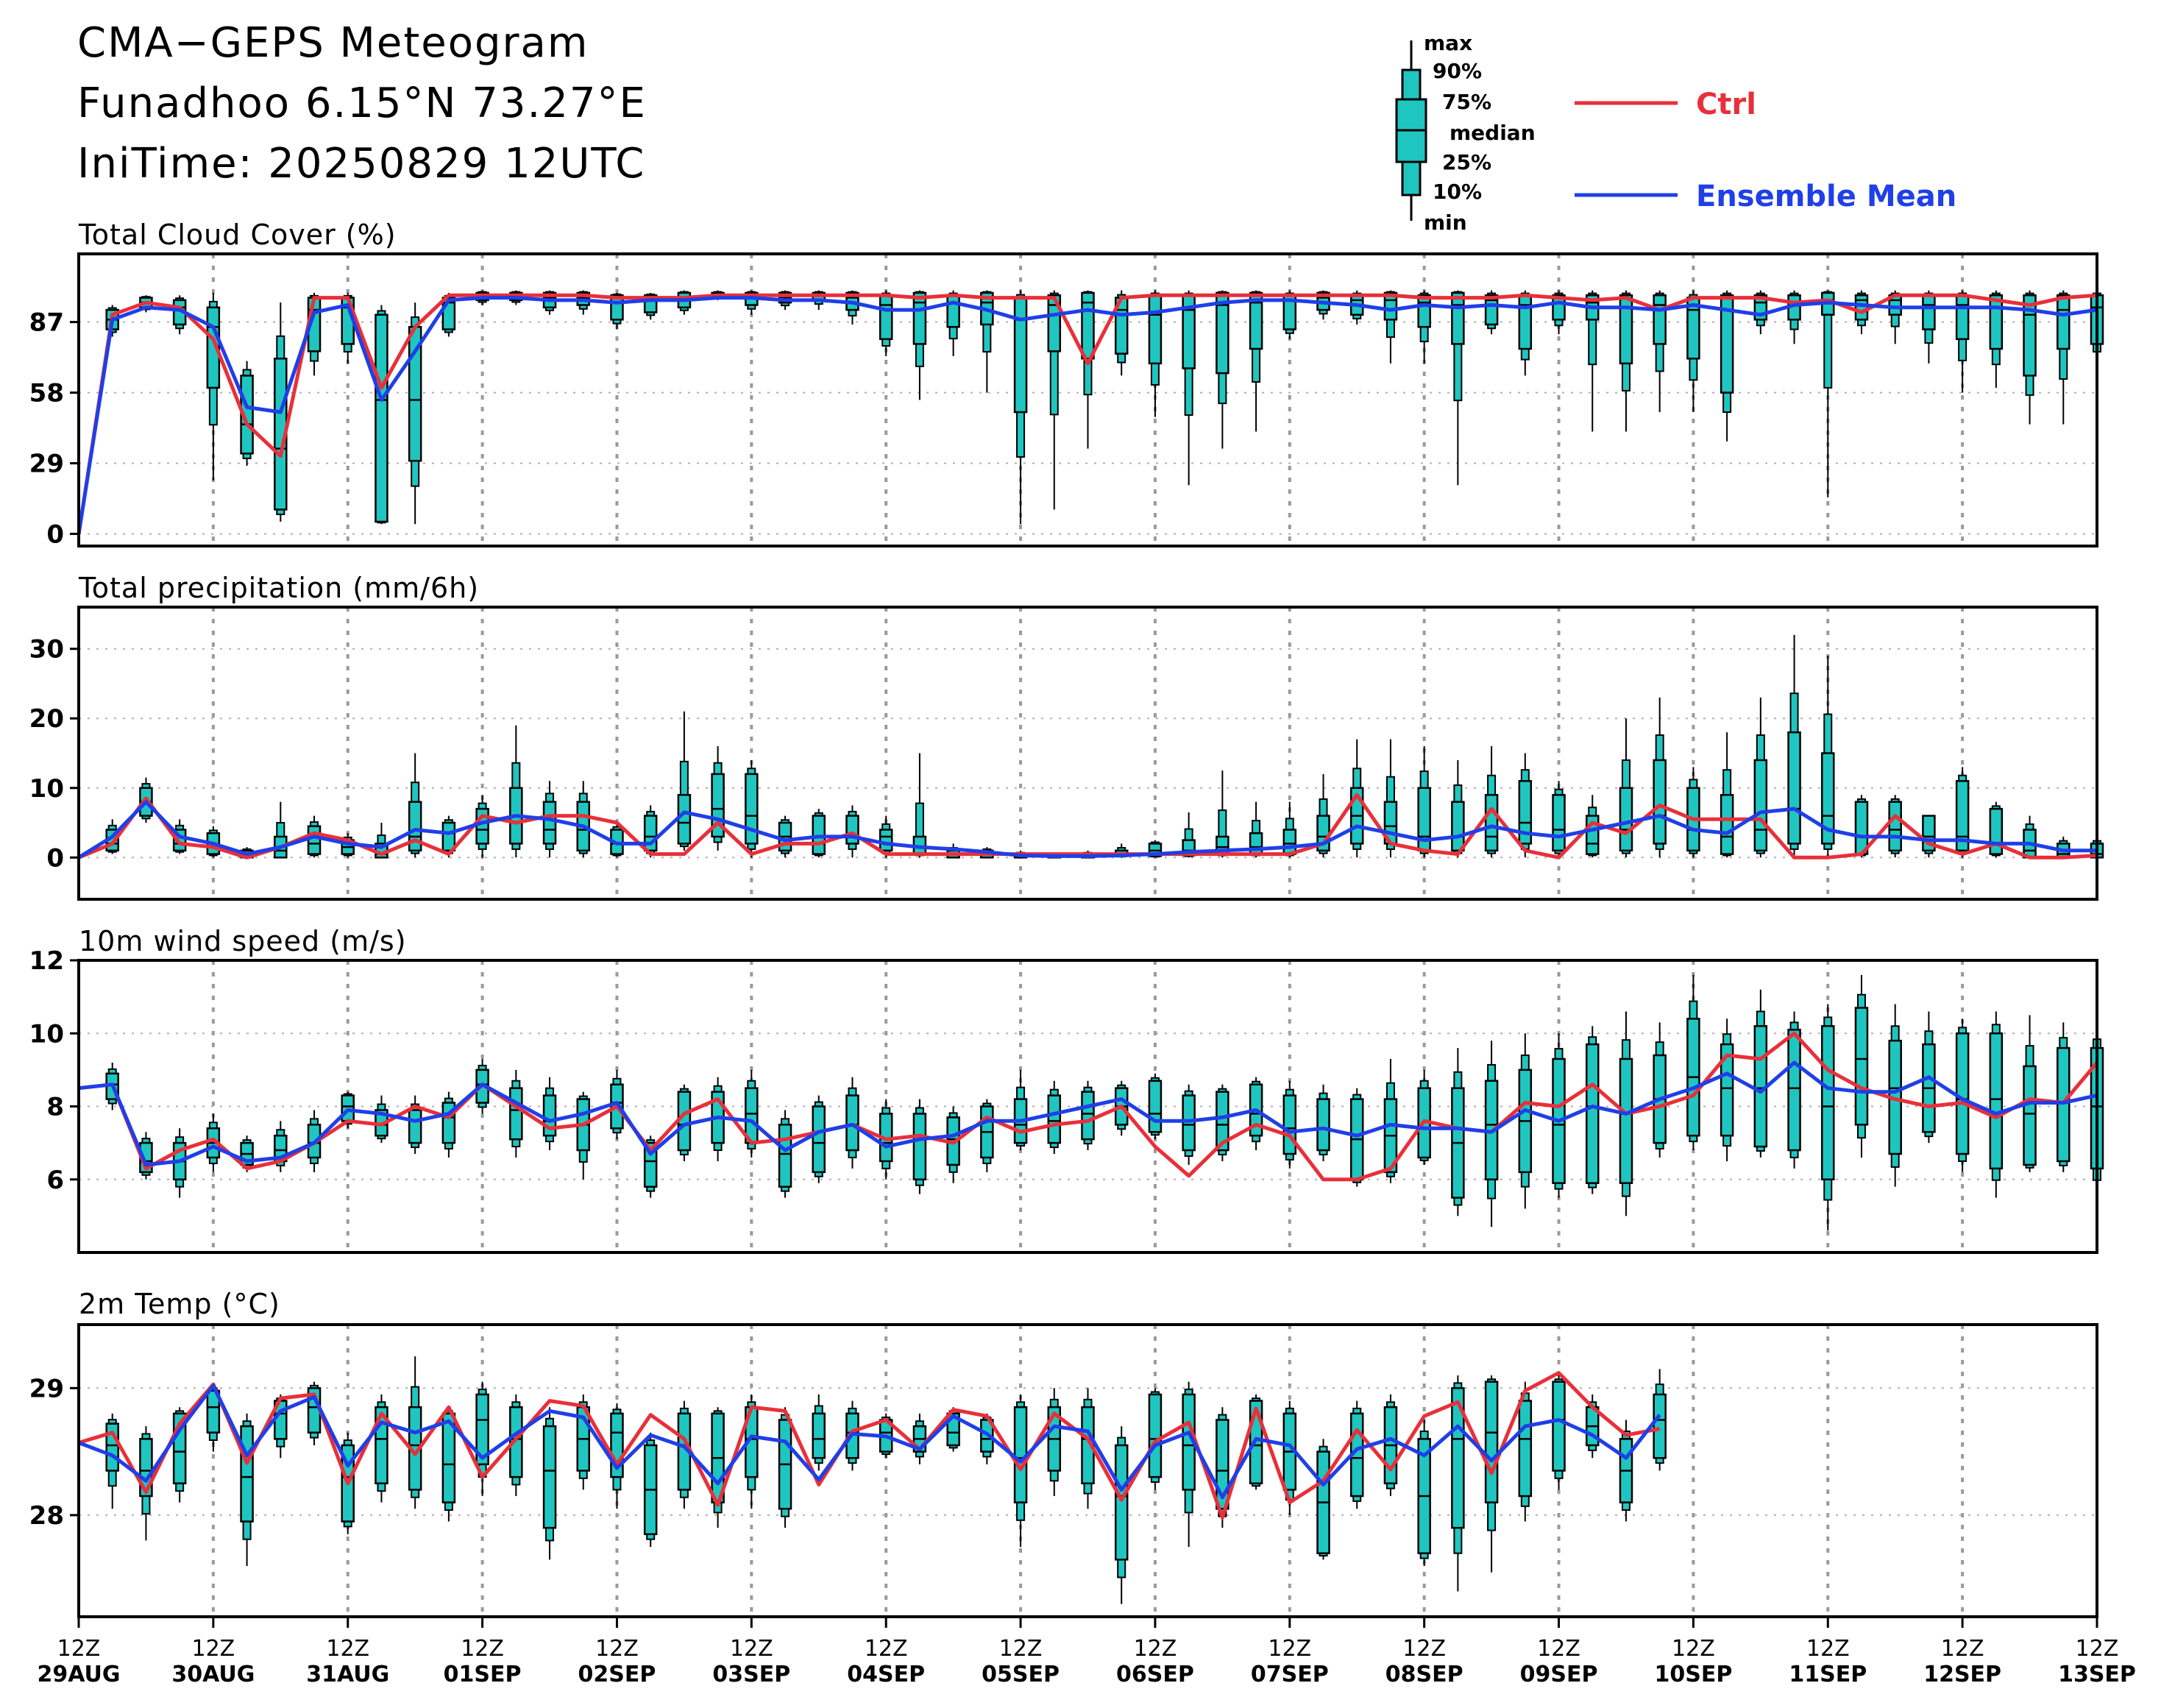 The image size is (2161, 1708). I want to click on y-tick-label: 29, so click(46, 1388).